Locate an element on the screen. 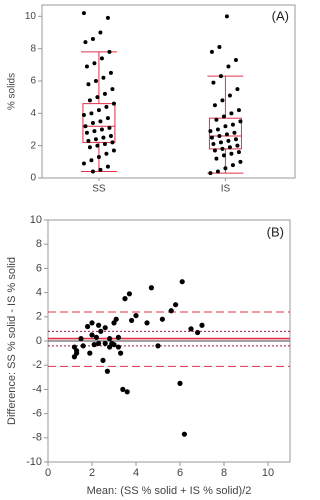 This screenshot has height=500, width=320. y-tick-label: -6 is located at coordinates (37, 414).